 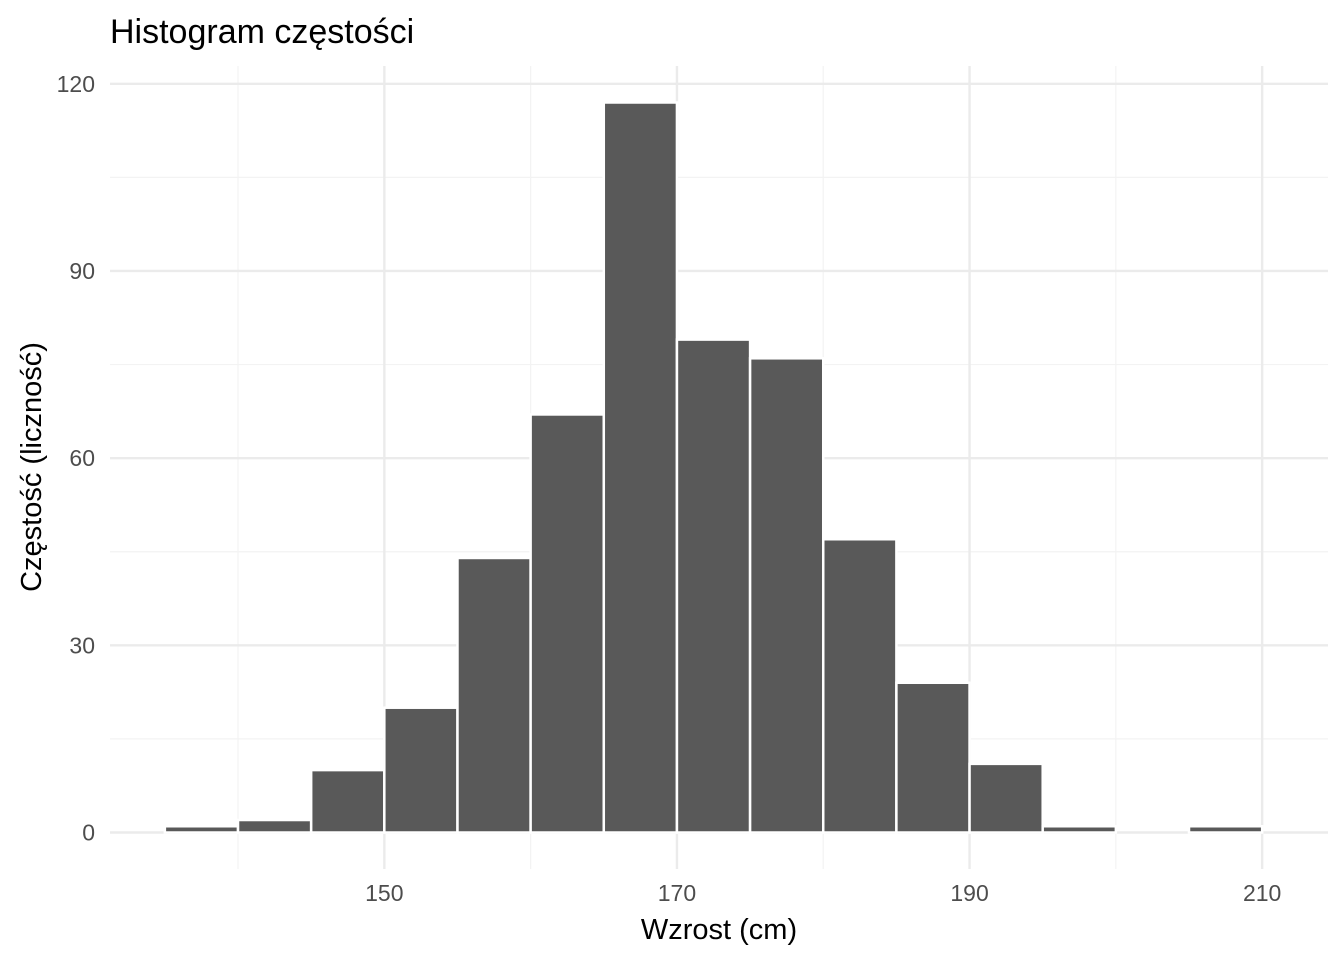 What do you see at coordinates (384, 893) in the screenshot?
I see `x-tick-label: 150` at bounding box center [384, 893].